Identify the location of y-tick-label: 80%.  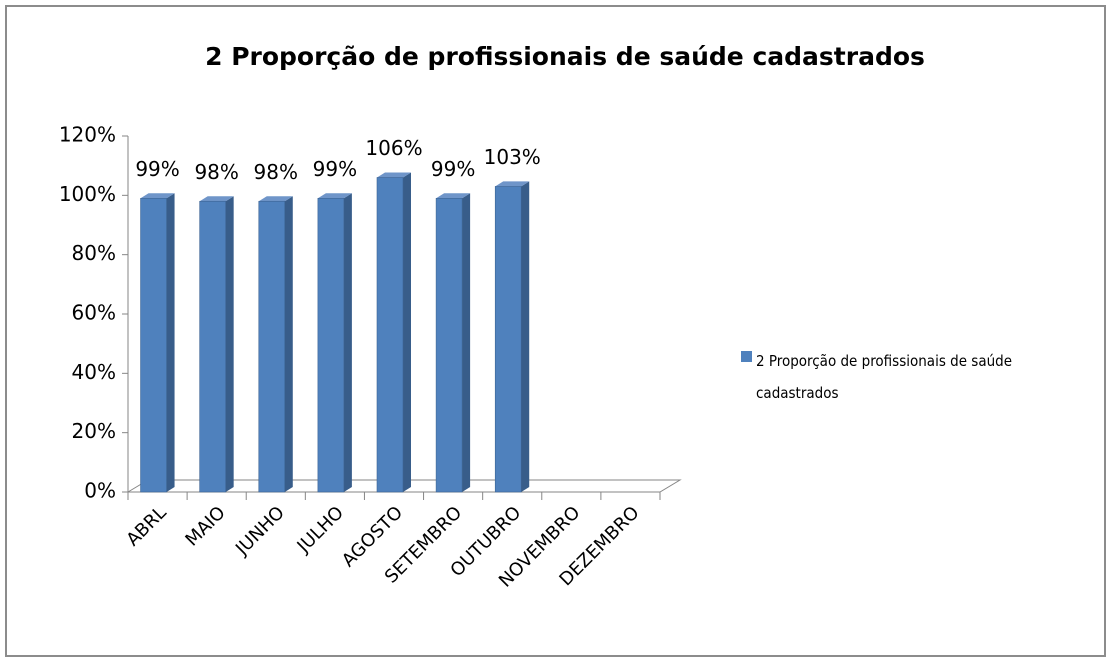
(94, 253).